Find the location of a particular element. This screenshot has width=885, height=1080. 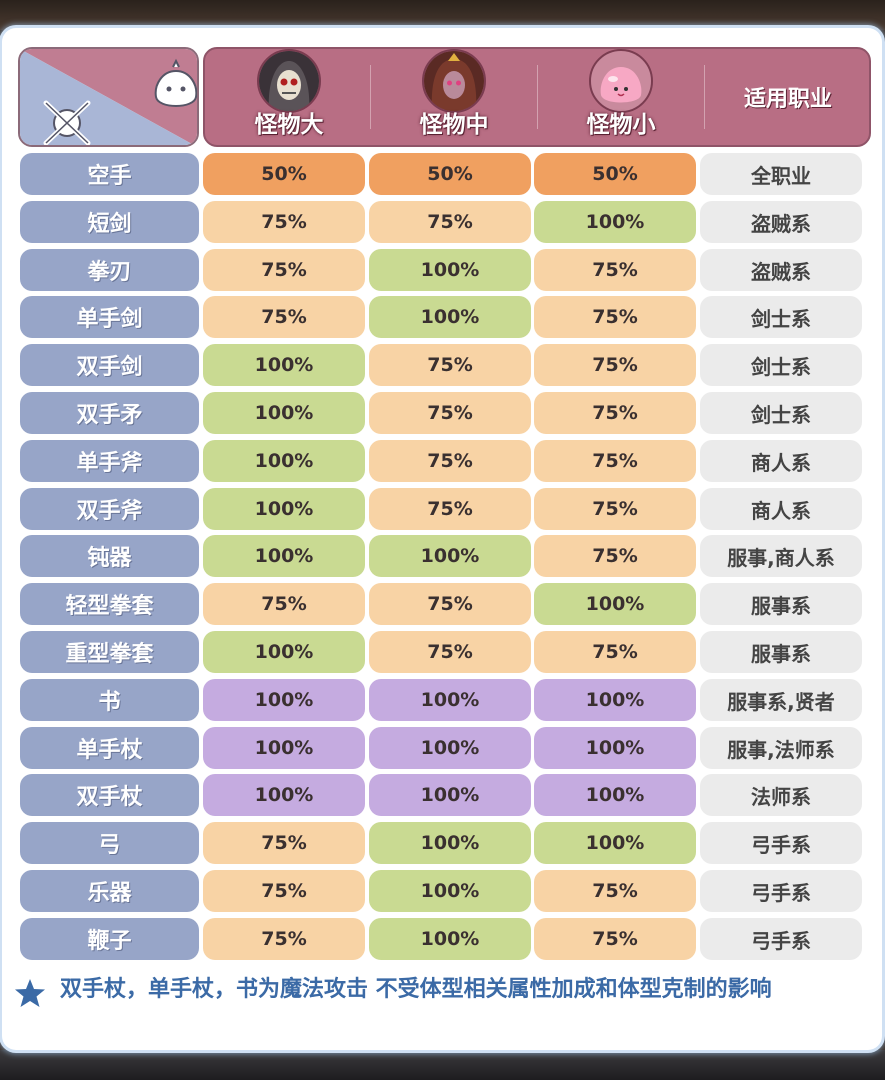

girl-monster-icon is located at coordinates (454, 81).